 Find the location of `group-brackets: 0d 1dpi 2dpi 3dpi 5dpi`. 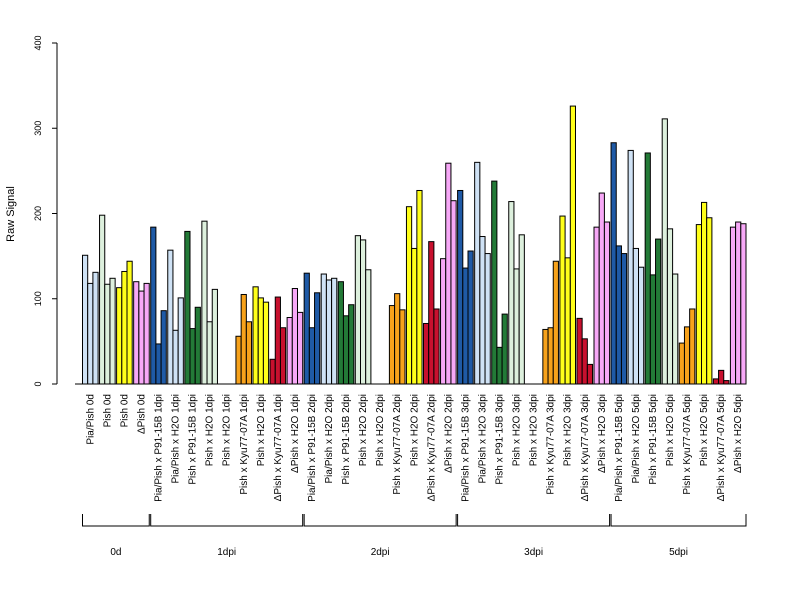

group-brackets: 0d 1dpi 2dpi 3dpi 5dpi is located at coordinates (414, 536).